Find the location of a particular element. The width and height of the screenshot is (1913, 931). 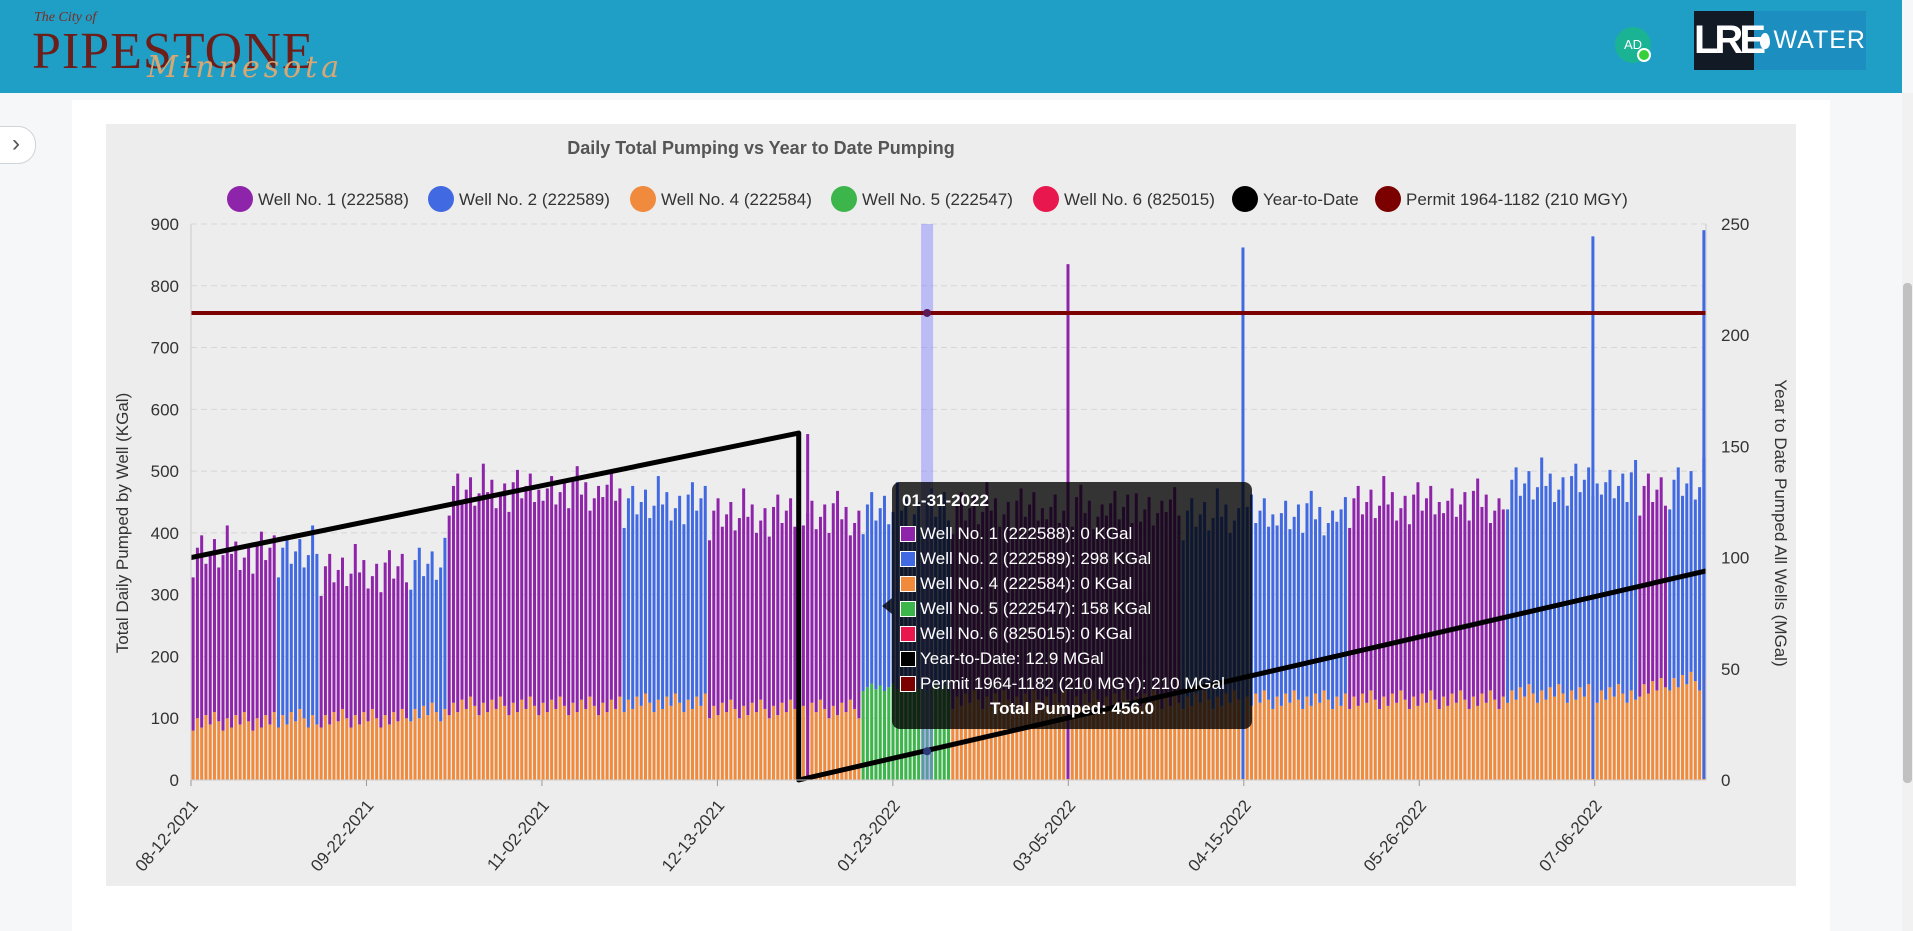

x-tick-label: 11-02-2021 is located at coordinates (518, 835).